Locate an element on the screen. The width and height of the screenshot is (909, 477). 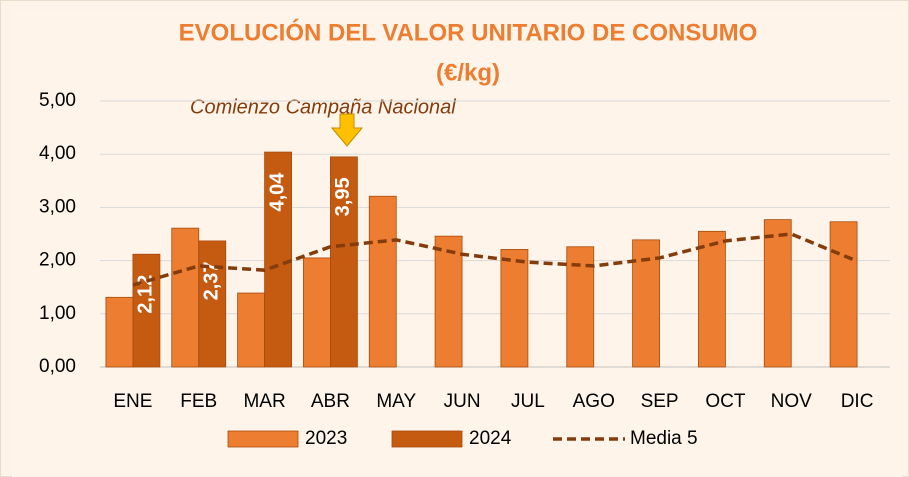
y-tick-label: 4,00 is located at coordinates (57, 153).